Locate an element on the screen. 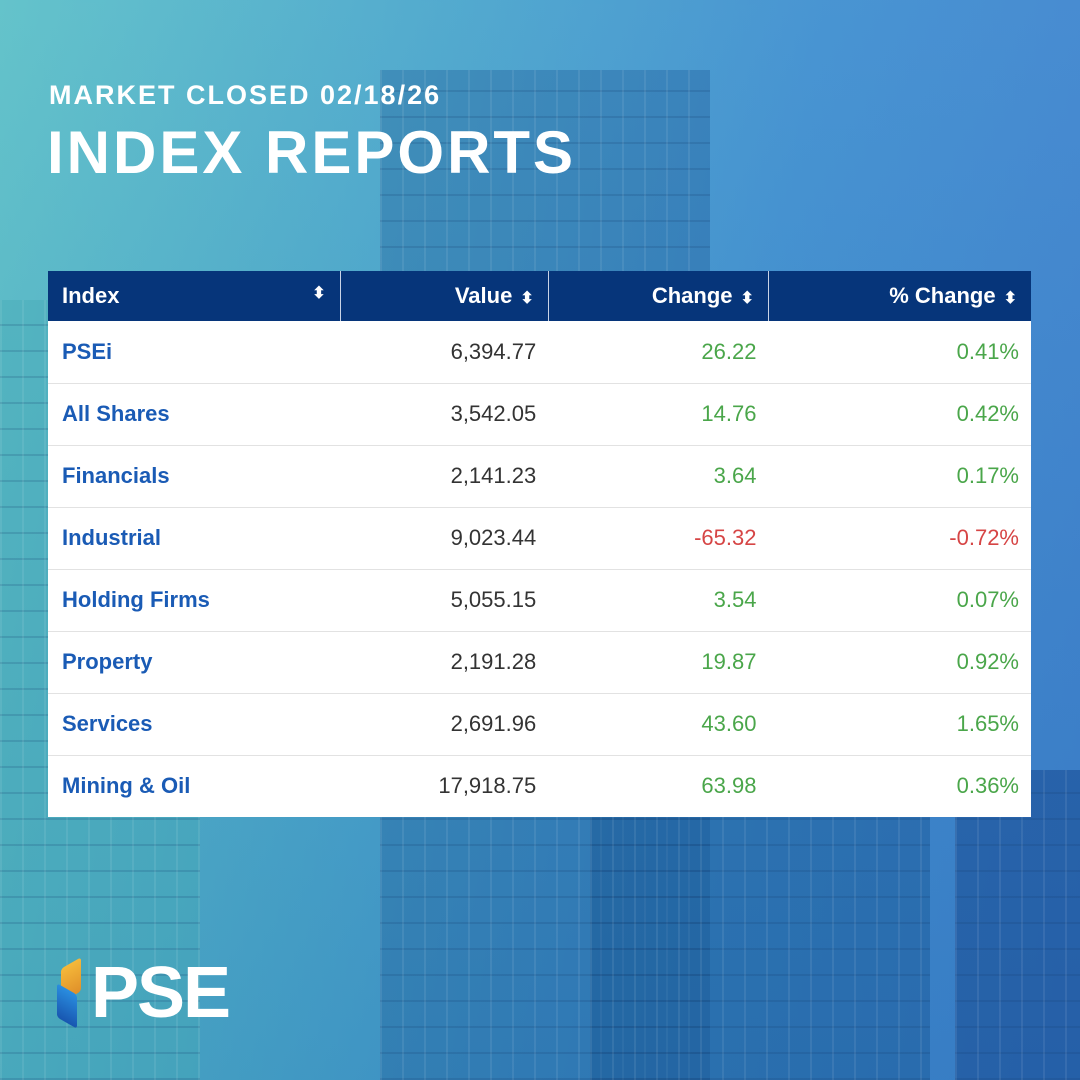  index-change: 26.22 is located at coordinates (729, 351).